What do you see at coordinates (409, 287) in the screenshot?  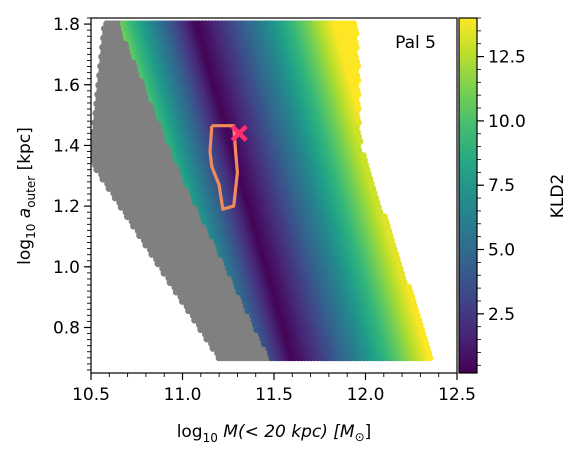 I see `heatmap-cell` at bounding box center [409, 287].